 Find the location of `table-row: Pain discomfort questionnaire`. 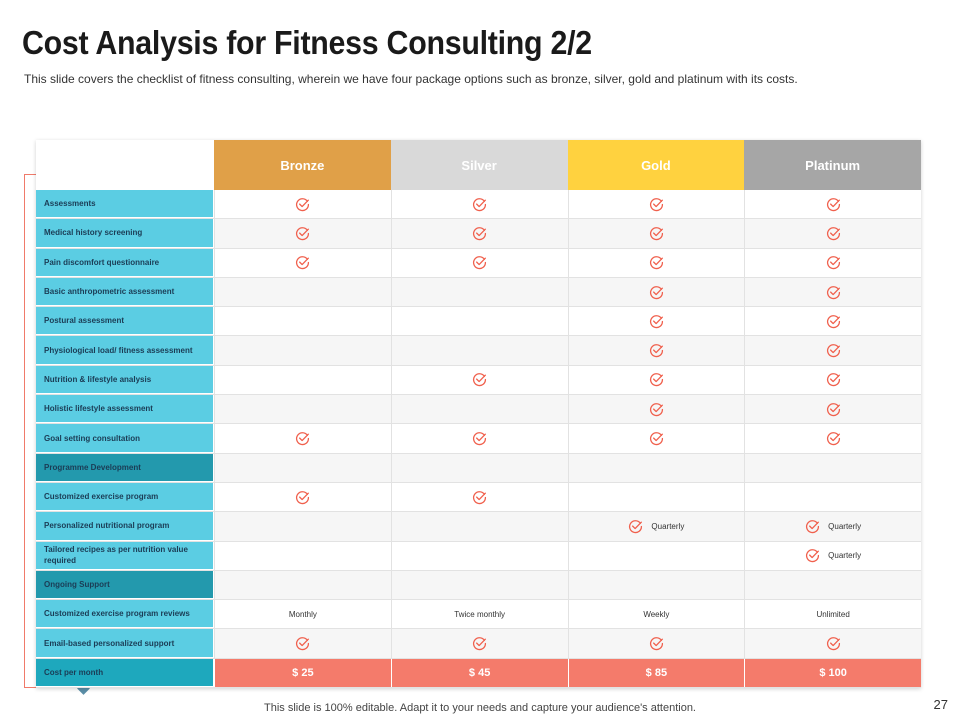

table-row: Pain discomfort questionnaire is located at coordinates (478, 263).